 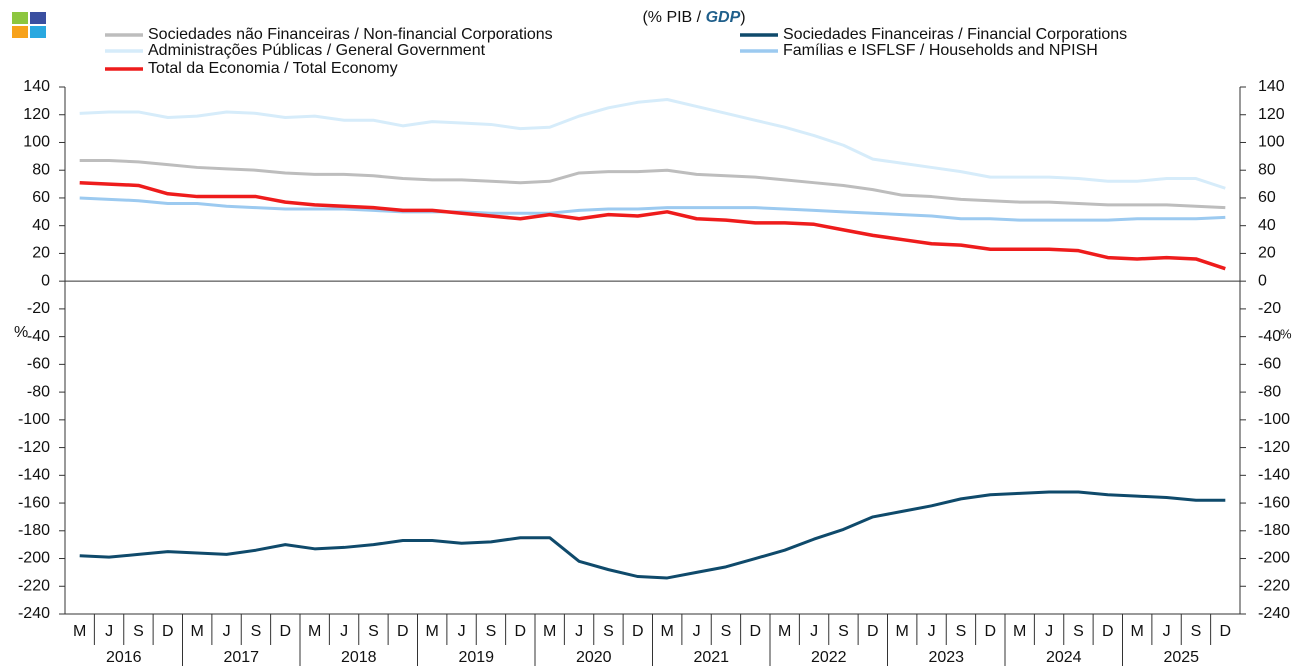 What do you see at coordinates (1181, 657) in the screenshot?
I see `year-label: 2025` at bounding box center [1181, 657].